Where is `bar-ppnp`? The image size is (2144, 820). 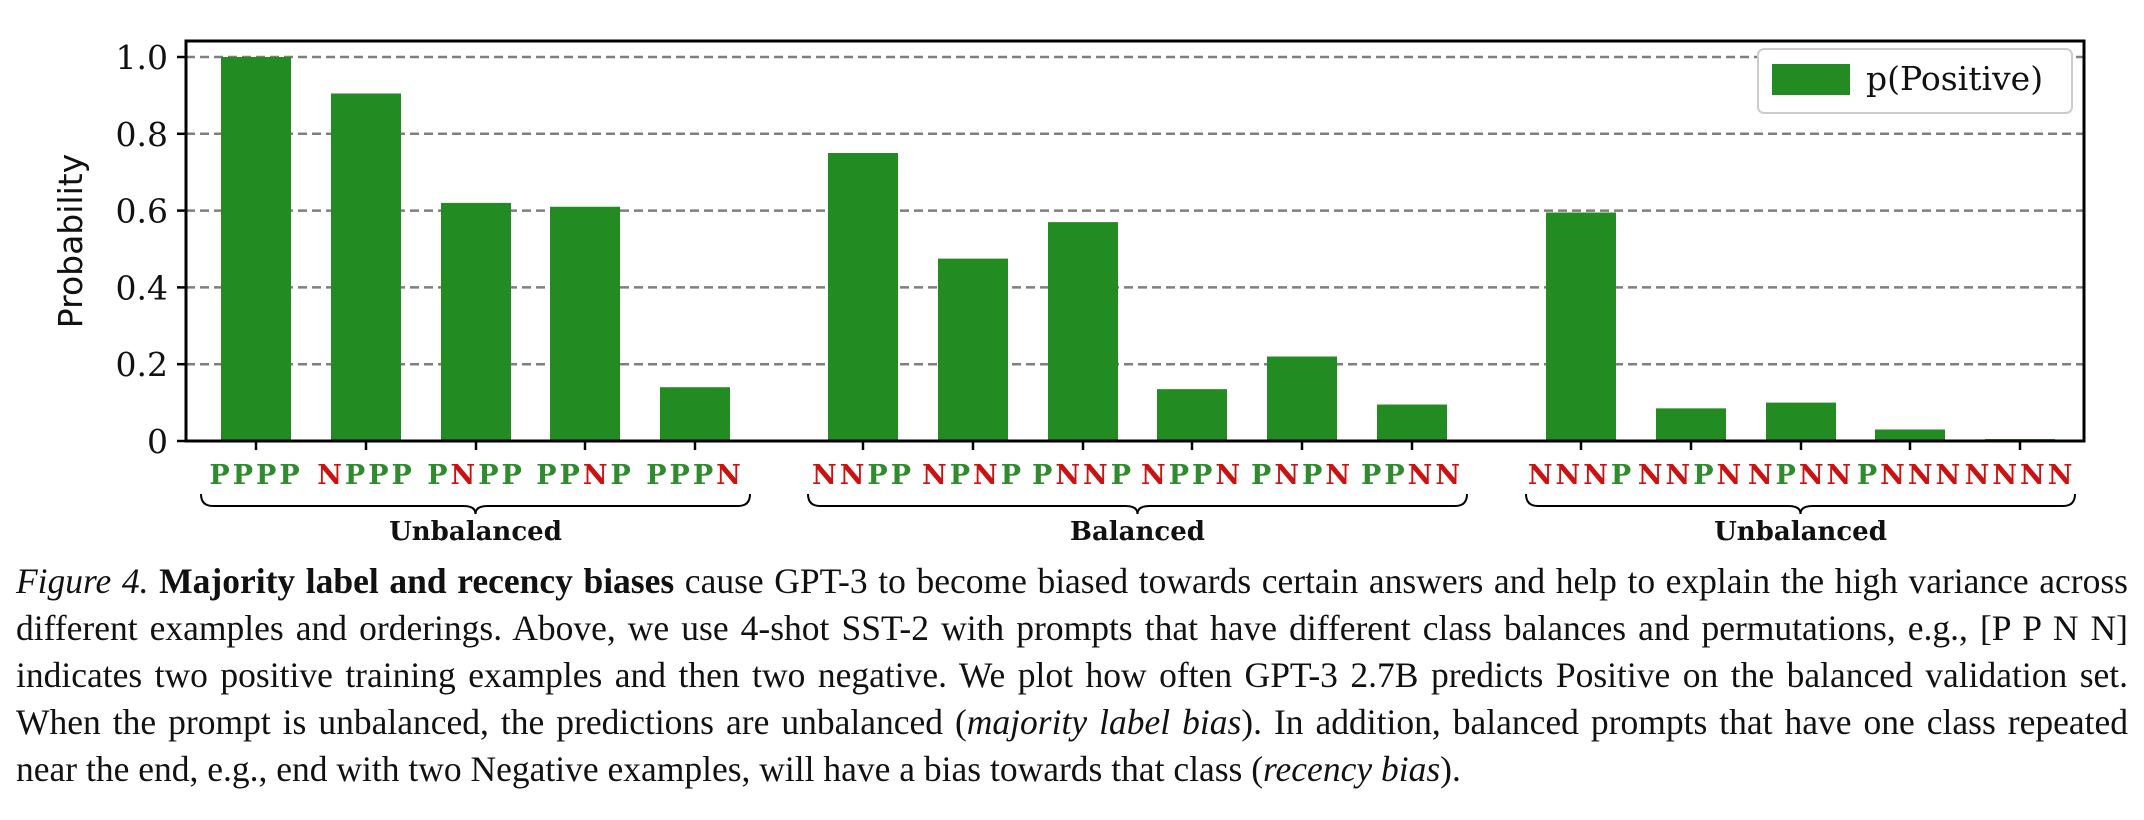
bar-ppnp is located at coordinates (585, 323).